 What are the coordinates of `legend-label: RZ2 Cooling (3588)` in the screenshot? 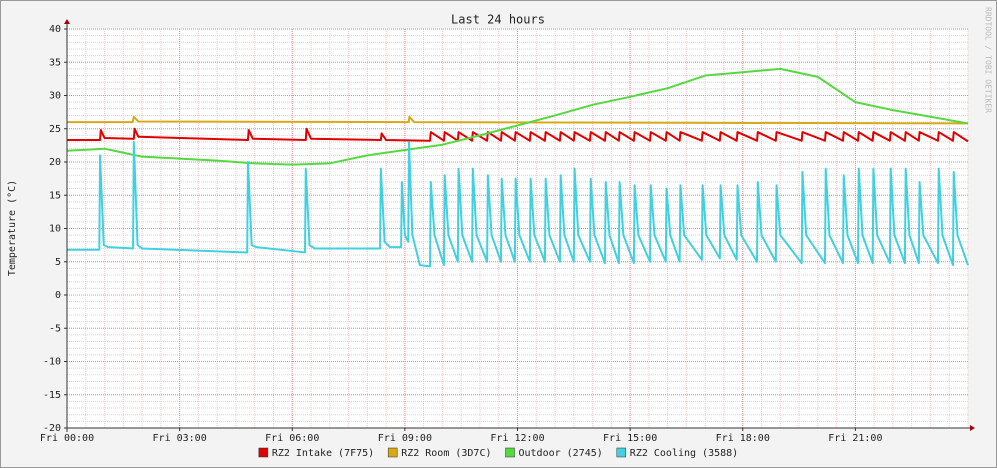 It's located at (684, 453).